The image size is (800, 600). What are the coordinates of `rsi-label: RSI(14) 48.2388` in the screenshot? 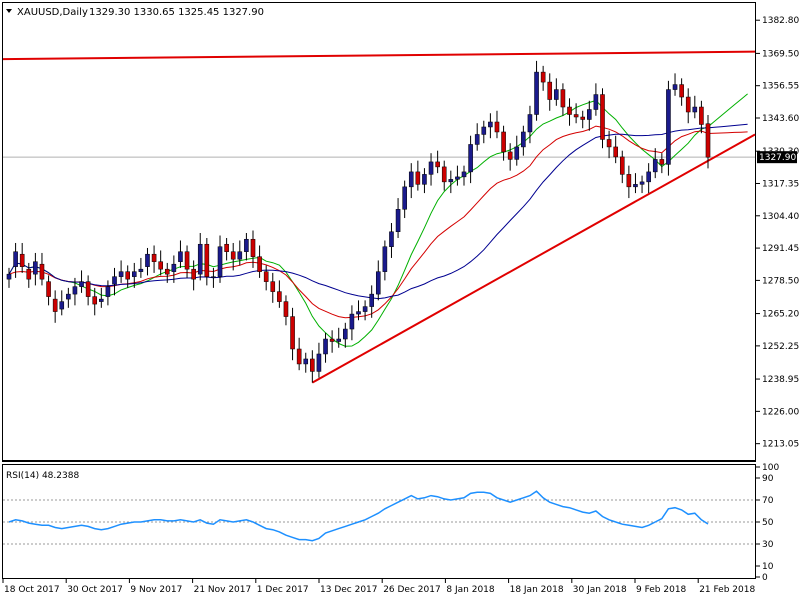 It's located at (42, 476).